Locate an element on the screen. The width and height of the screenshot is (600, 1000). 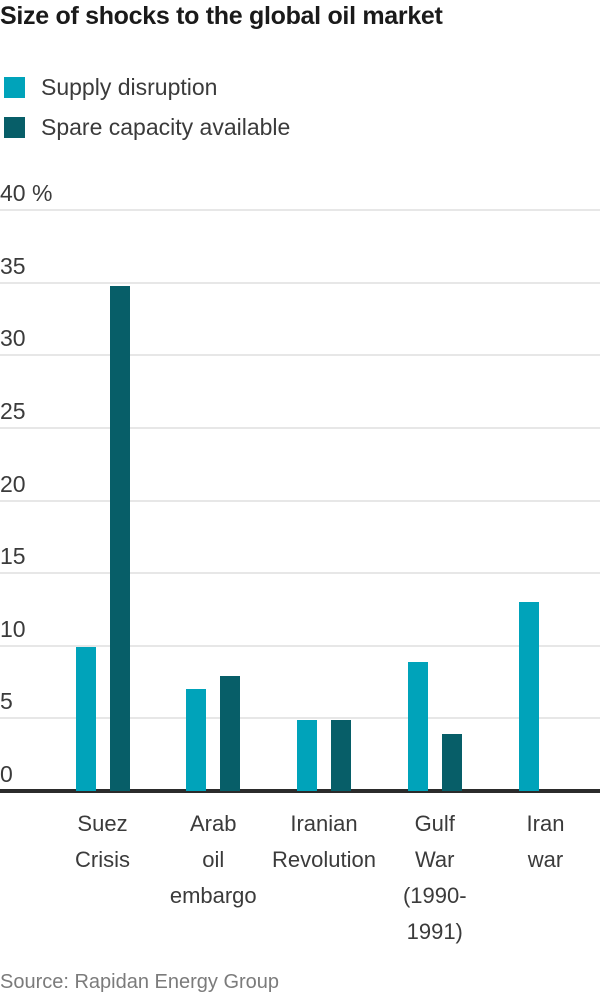
bar-supply-disruption-suez-crisis is located at coordinates (85, 719).